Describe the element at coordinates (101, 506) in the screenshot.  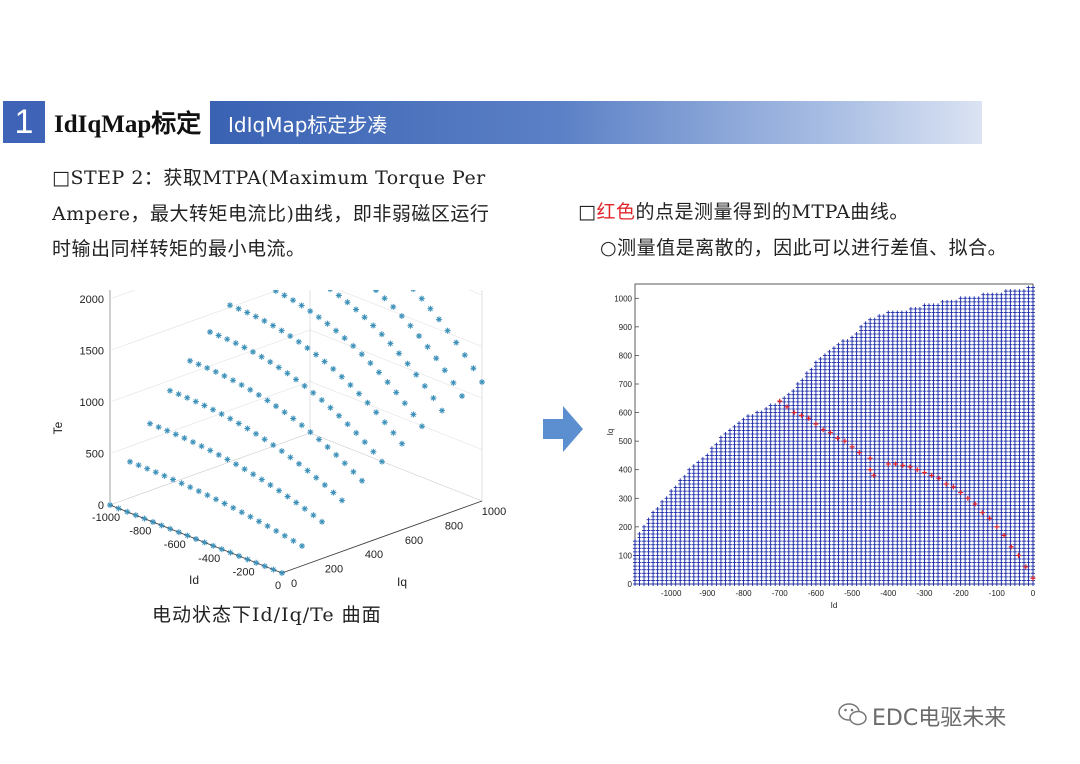
I see `z-tick-label: 0` at that location.